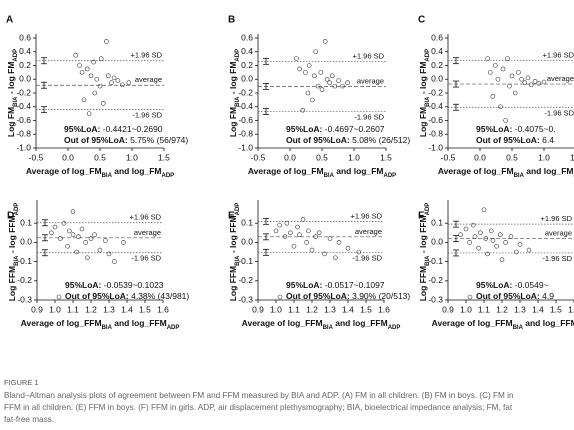  What do you see at coordinates (530, 285) in the screenshot?
I see `annotation-text: -0.0549~` at bounding box center [530, 285].